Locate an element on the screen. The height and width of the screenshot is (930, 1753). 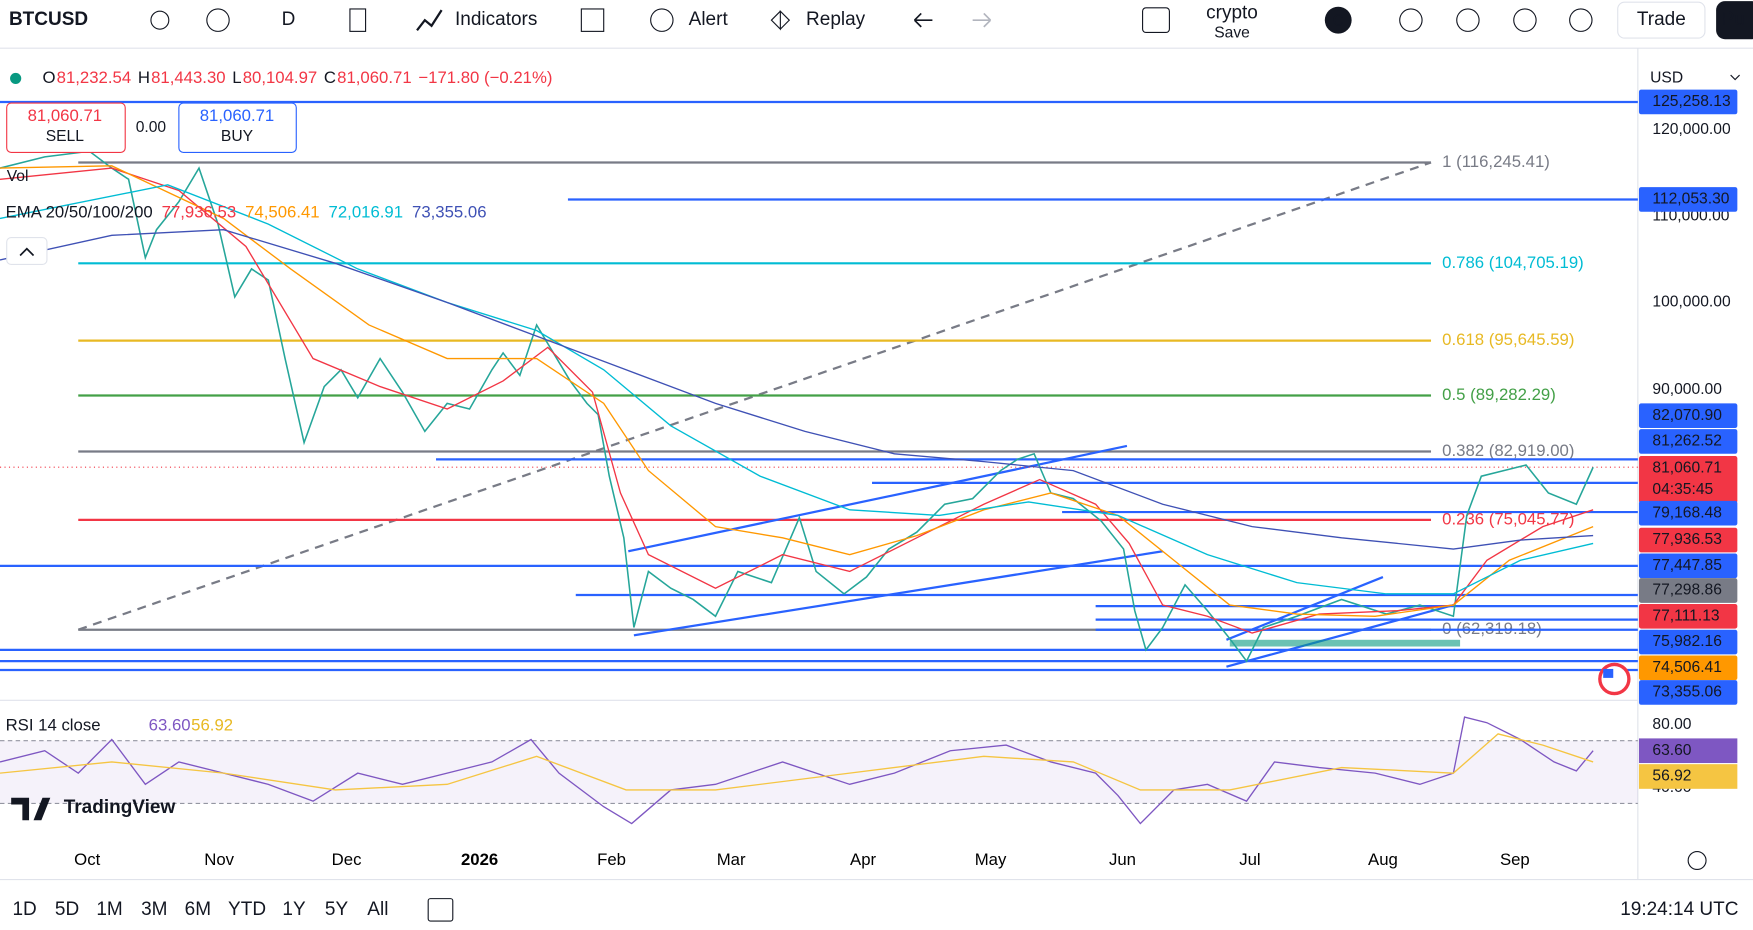
spread: 0.00 is located at coordinates (151, 127).